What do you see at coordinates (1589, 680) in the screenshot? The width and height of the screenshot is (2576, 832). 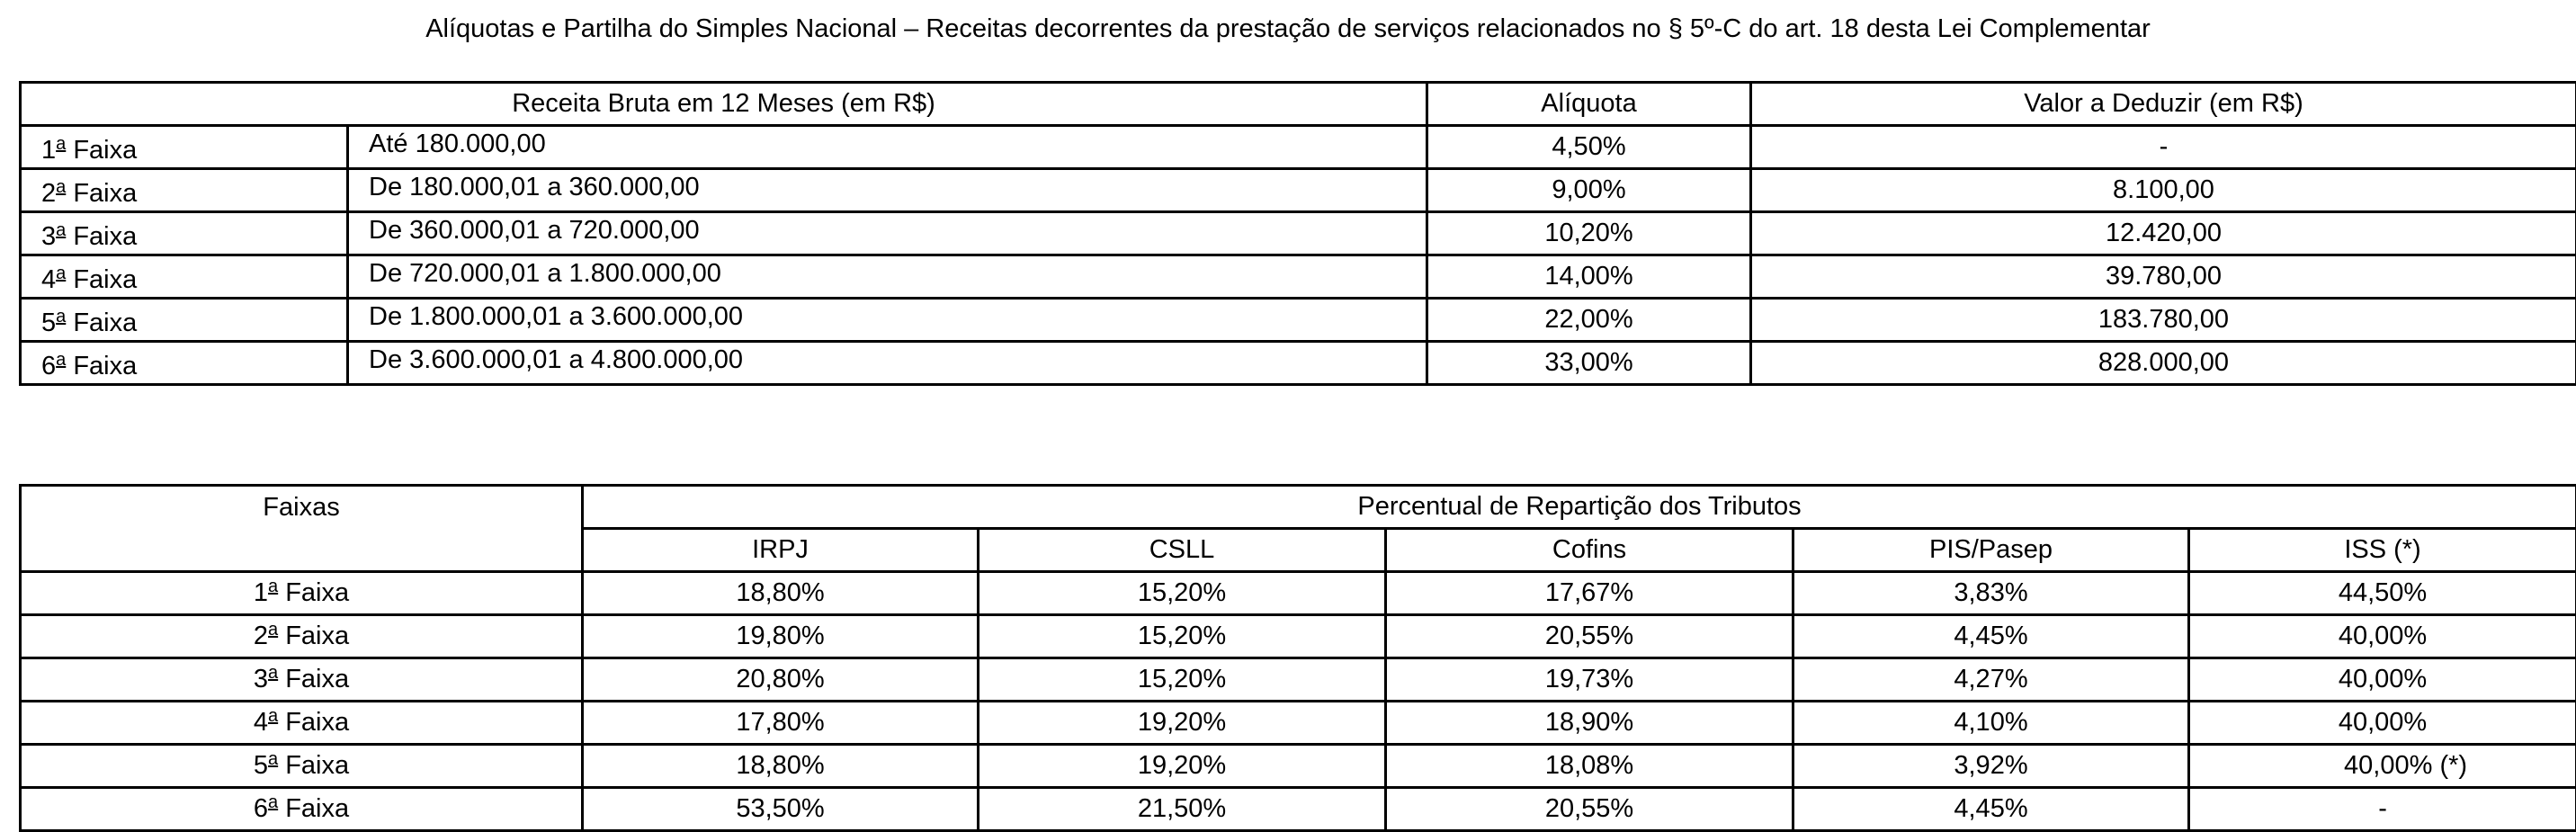 I see `cofins-value: 19,73%` at bounding box center [1589, 680].